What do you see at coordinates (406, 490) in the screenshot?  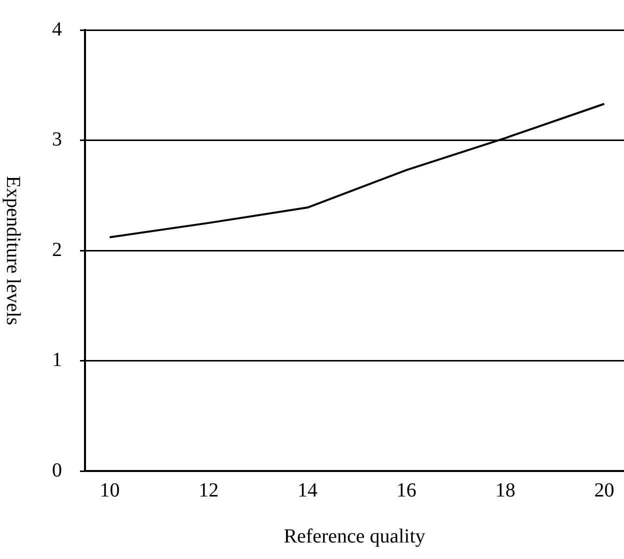 I see `x-tick-label: 16` at bounding box center [406, 490].